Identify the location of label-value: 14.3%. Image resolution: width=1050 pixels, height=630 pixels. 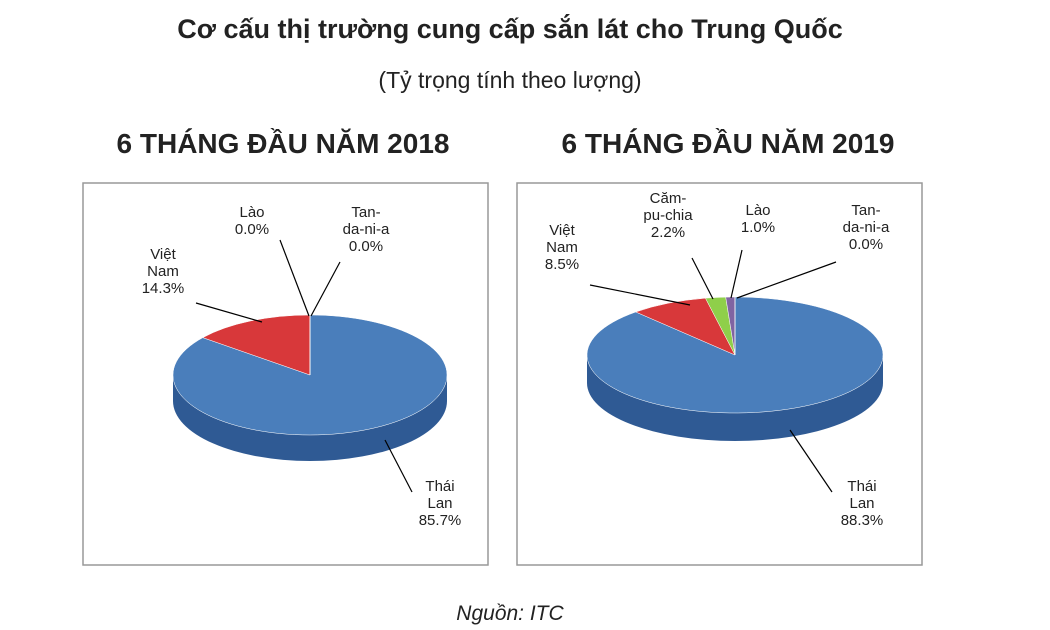
(163, 288).